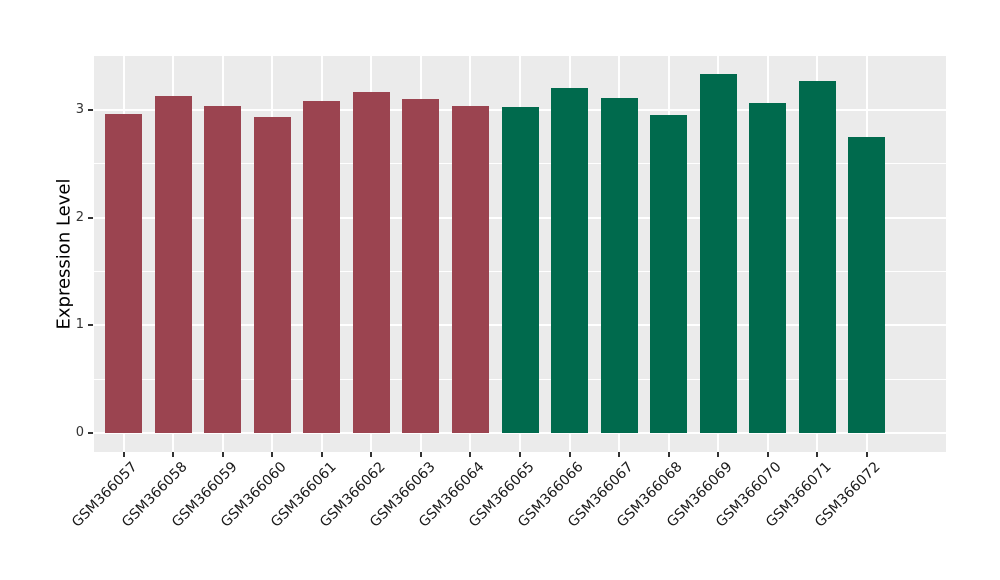 The image size is (1000, 580). I want to click on y-tick-label: 1, so click(79, 325).